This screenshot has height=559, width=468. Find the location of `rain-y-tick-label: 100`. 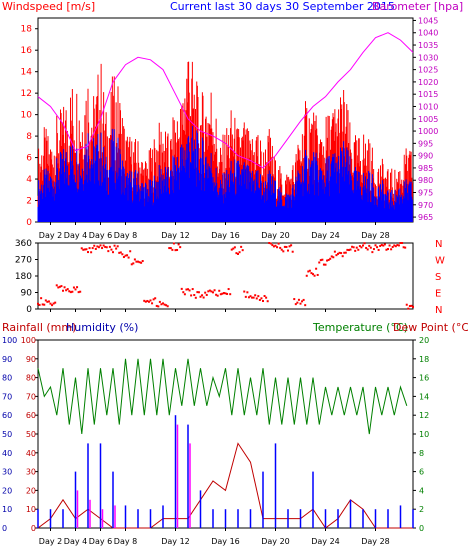

rain-y-tick-label: 100 is located at coordinates (9, 340).